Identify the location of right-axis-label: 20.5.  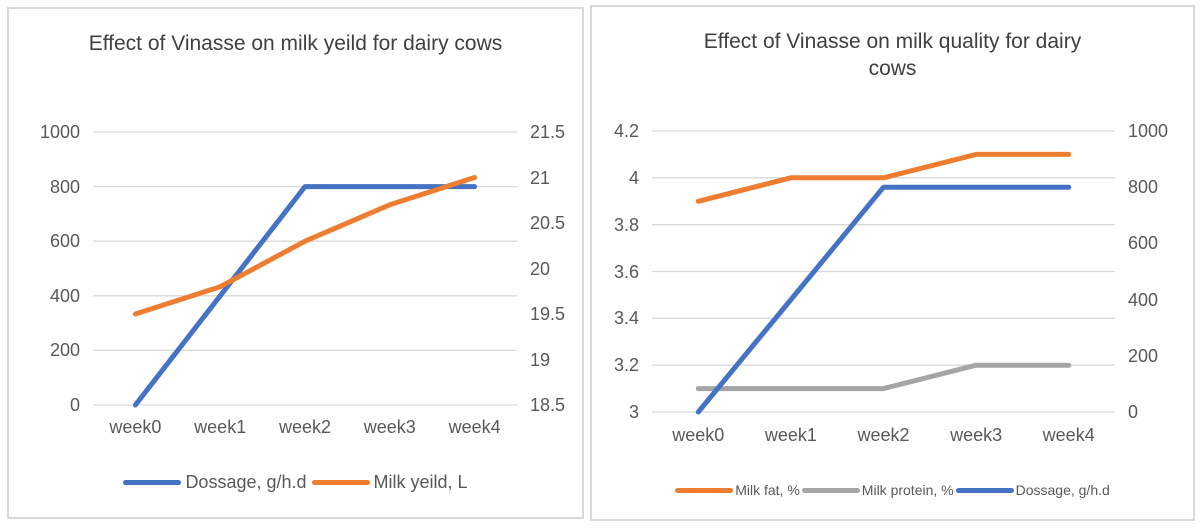
(548, 223).